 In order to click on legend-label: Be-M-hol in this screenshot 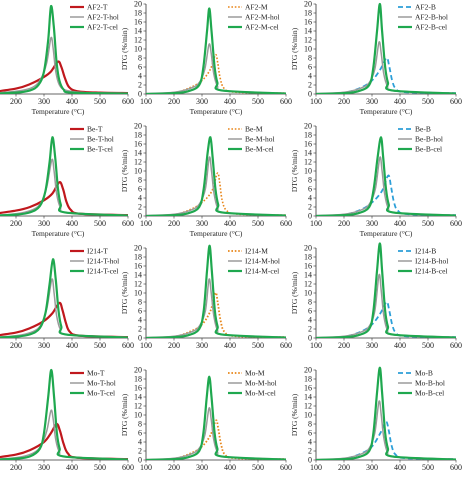, I will do `click(260, 139)`.